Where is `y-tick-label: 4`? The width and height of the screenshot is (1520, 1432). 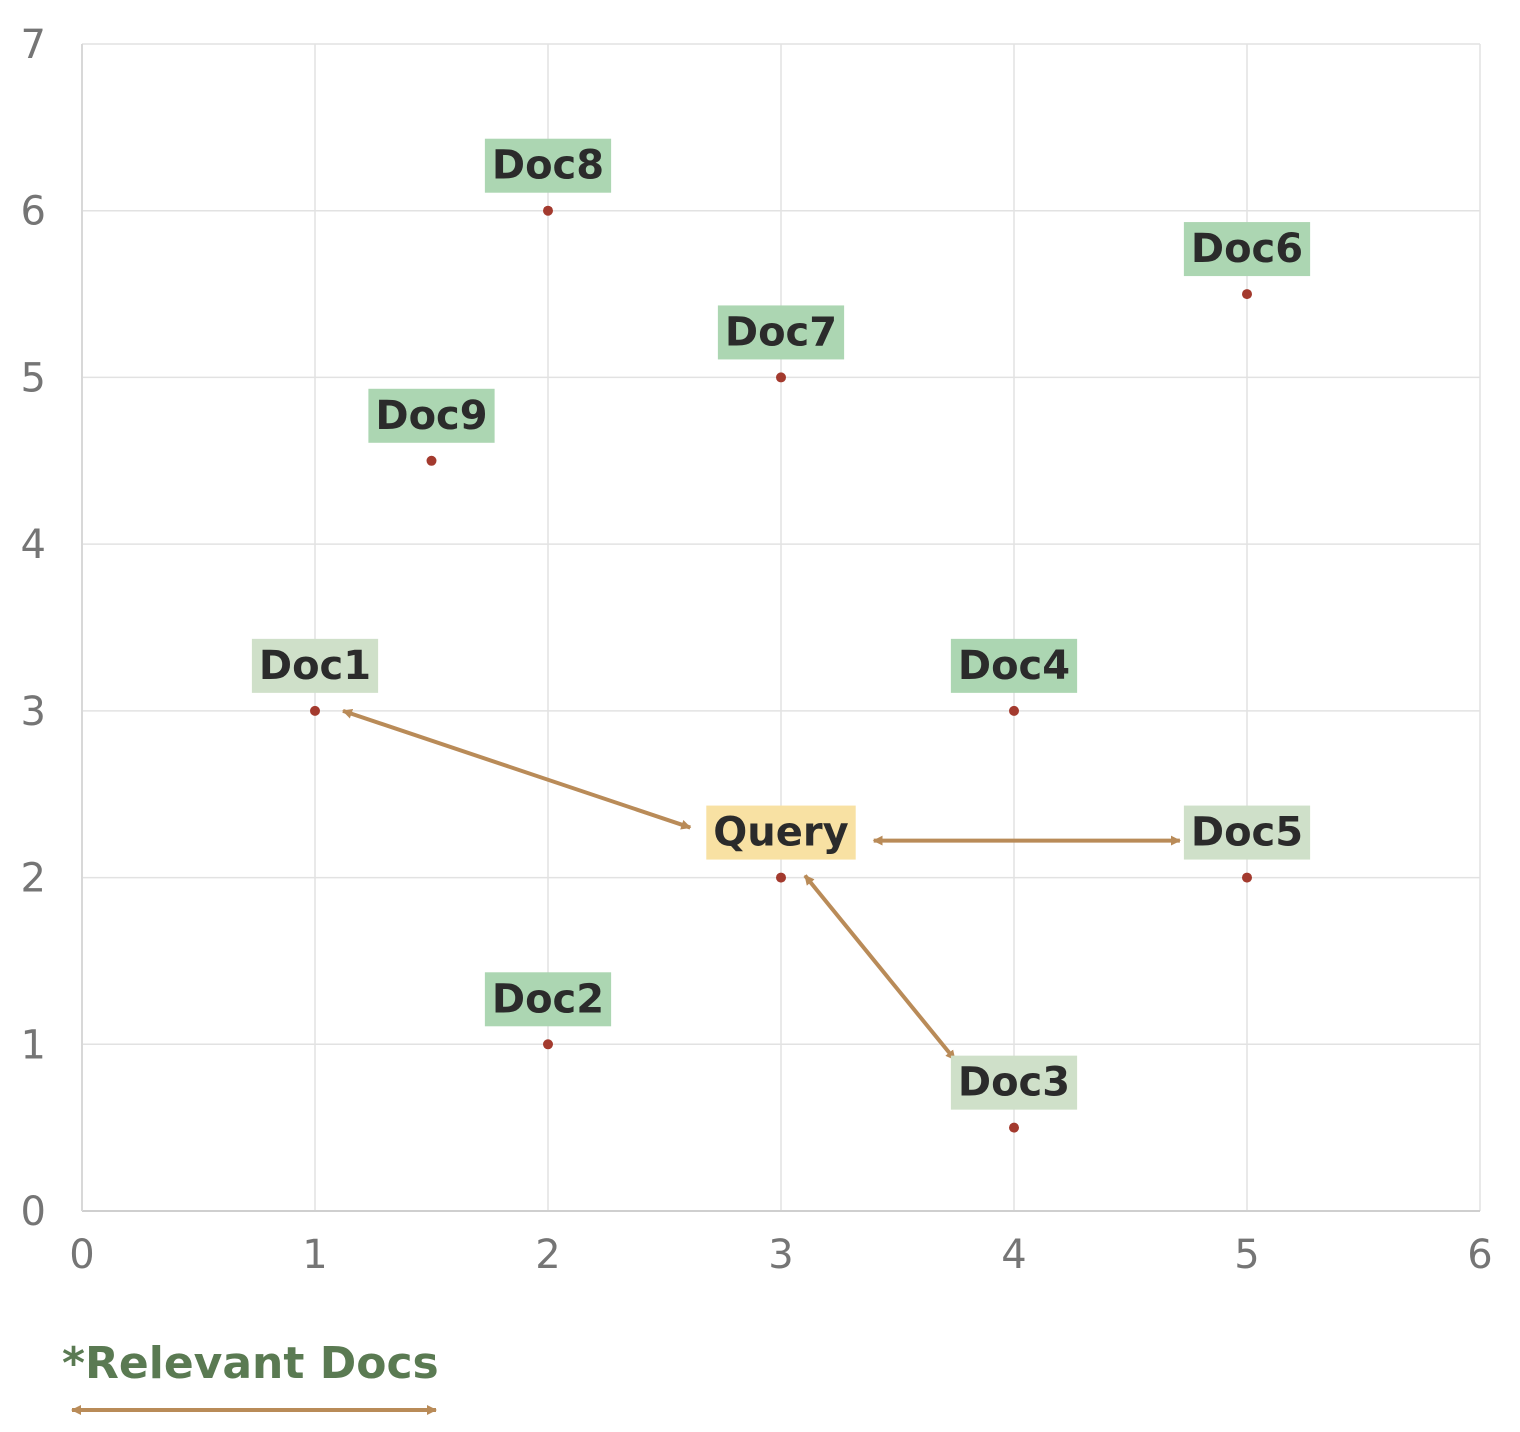
y-tick-label: 4 is located at coordinates (33, 545).